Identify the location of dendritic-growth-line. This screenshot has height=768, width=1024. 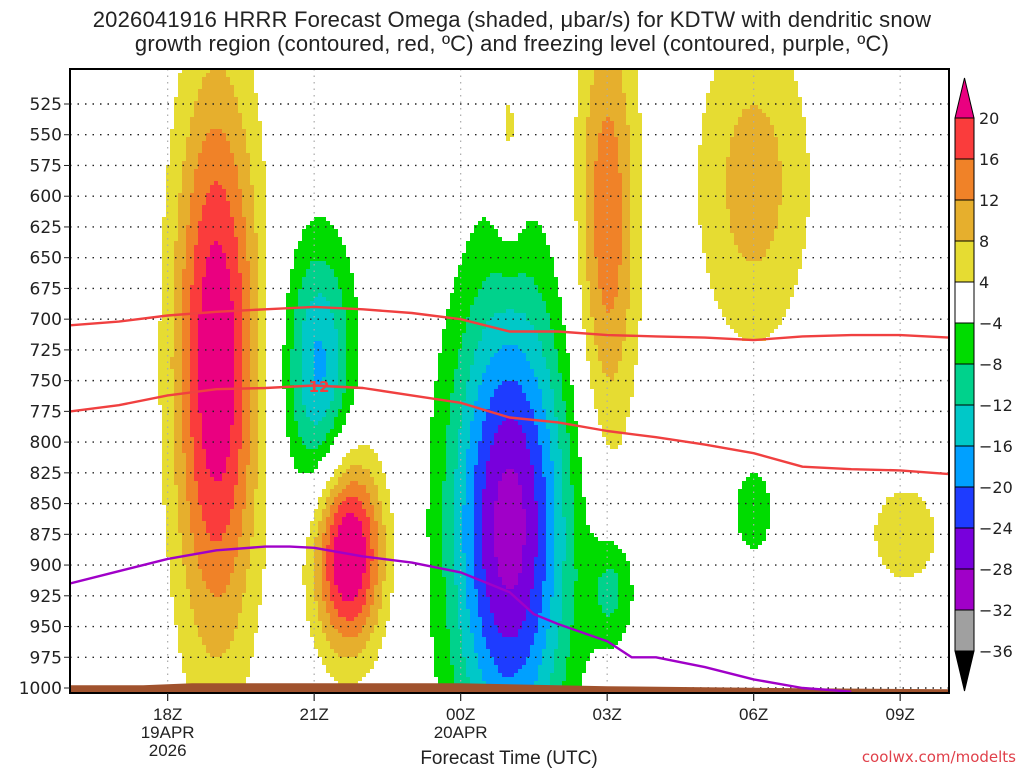
(509, 430).